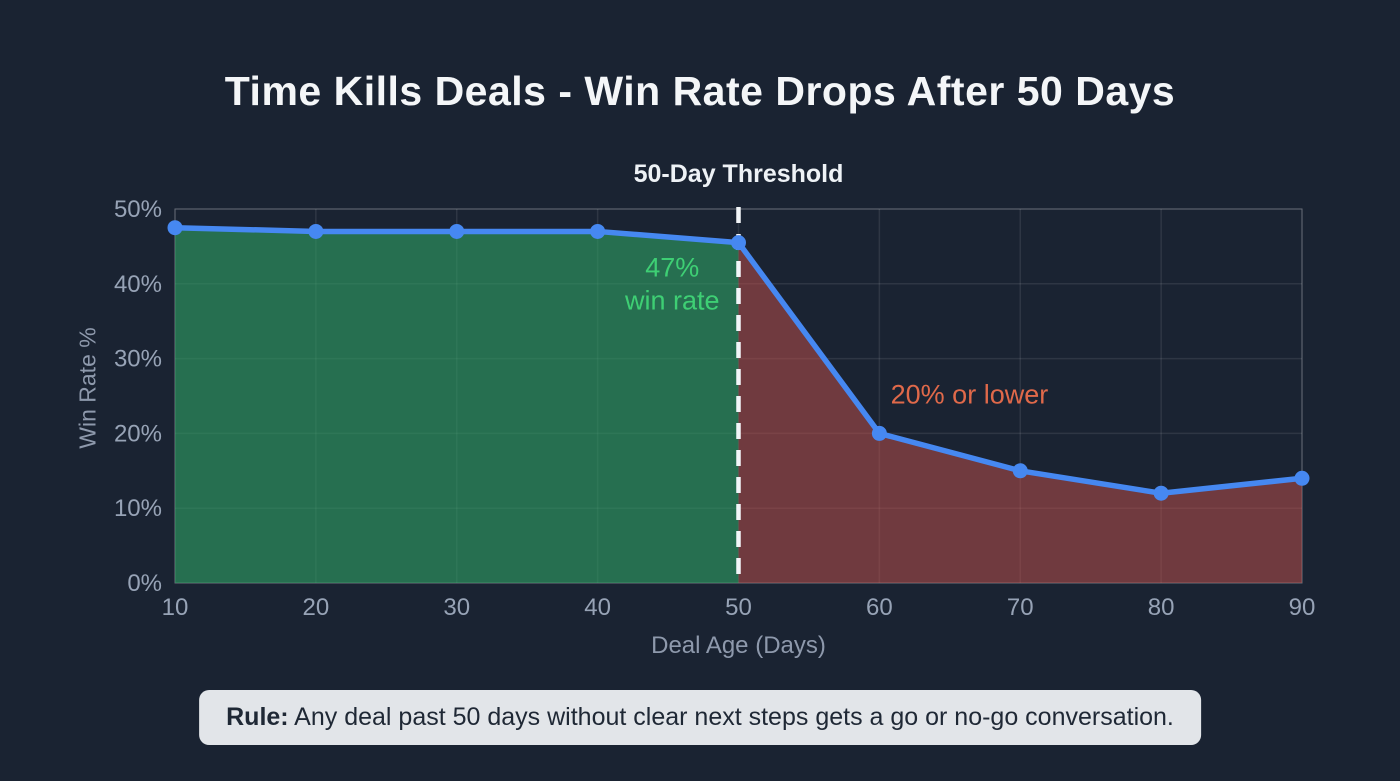  What do you see at coordinates (138, 284) in the screenshot?
I see `y-tick-label: 40%` at bounding box center [138, 284].